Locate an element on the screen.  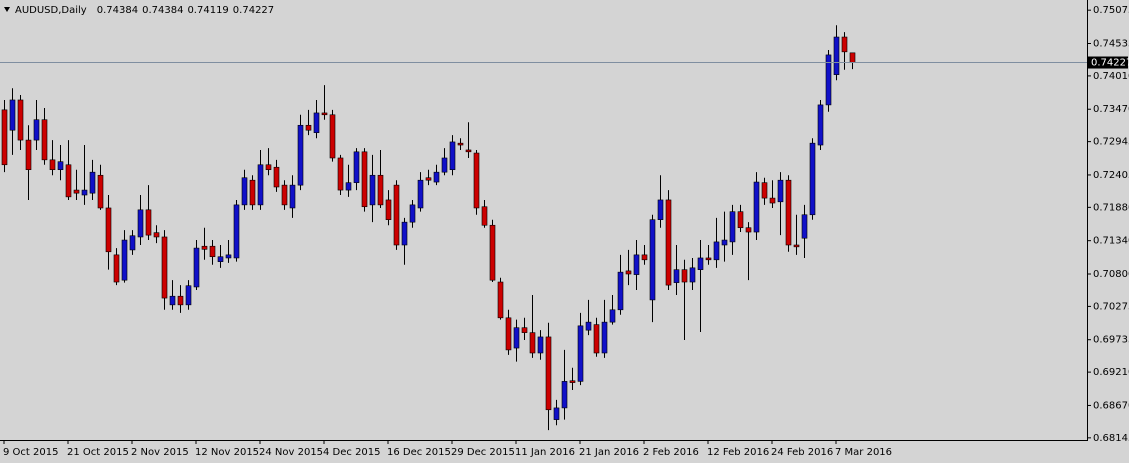
x-tick-label: 21 Oct 2015 is located at coordinates (98, 452).